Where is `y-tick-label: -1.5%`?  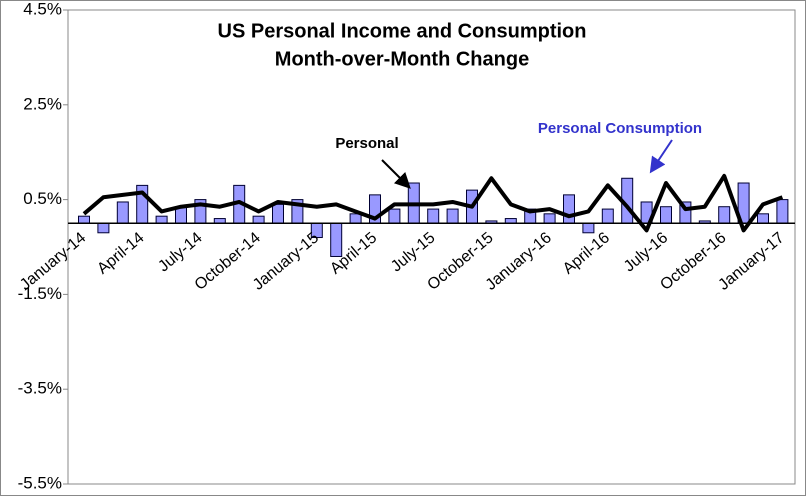 y-tick-label: -1.5% is located at coordinates (40, 293).